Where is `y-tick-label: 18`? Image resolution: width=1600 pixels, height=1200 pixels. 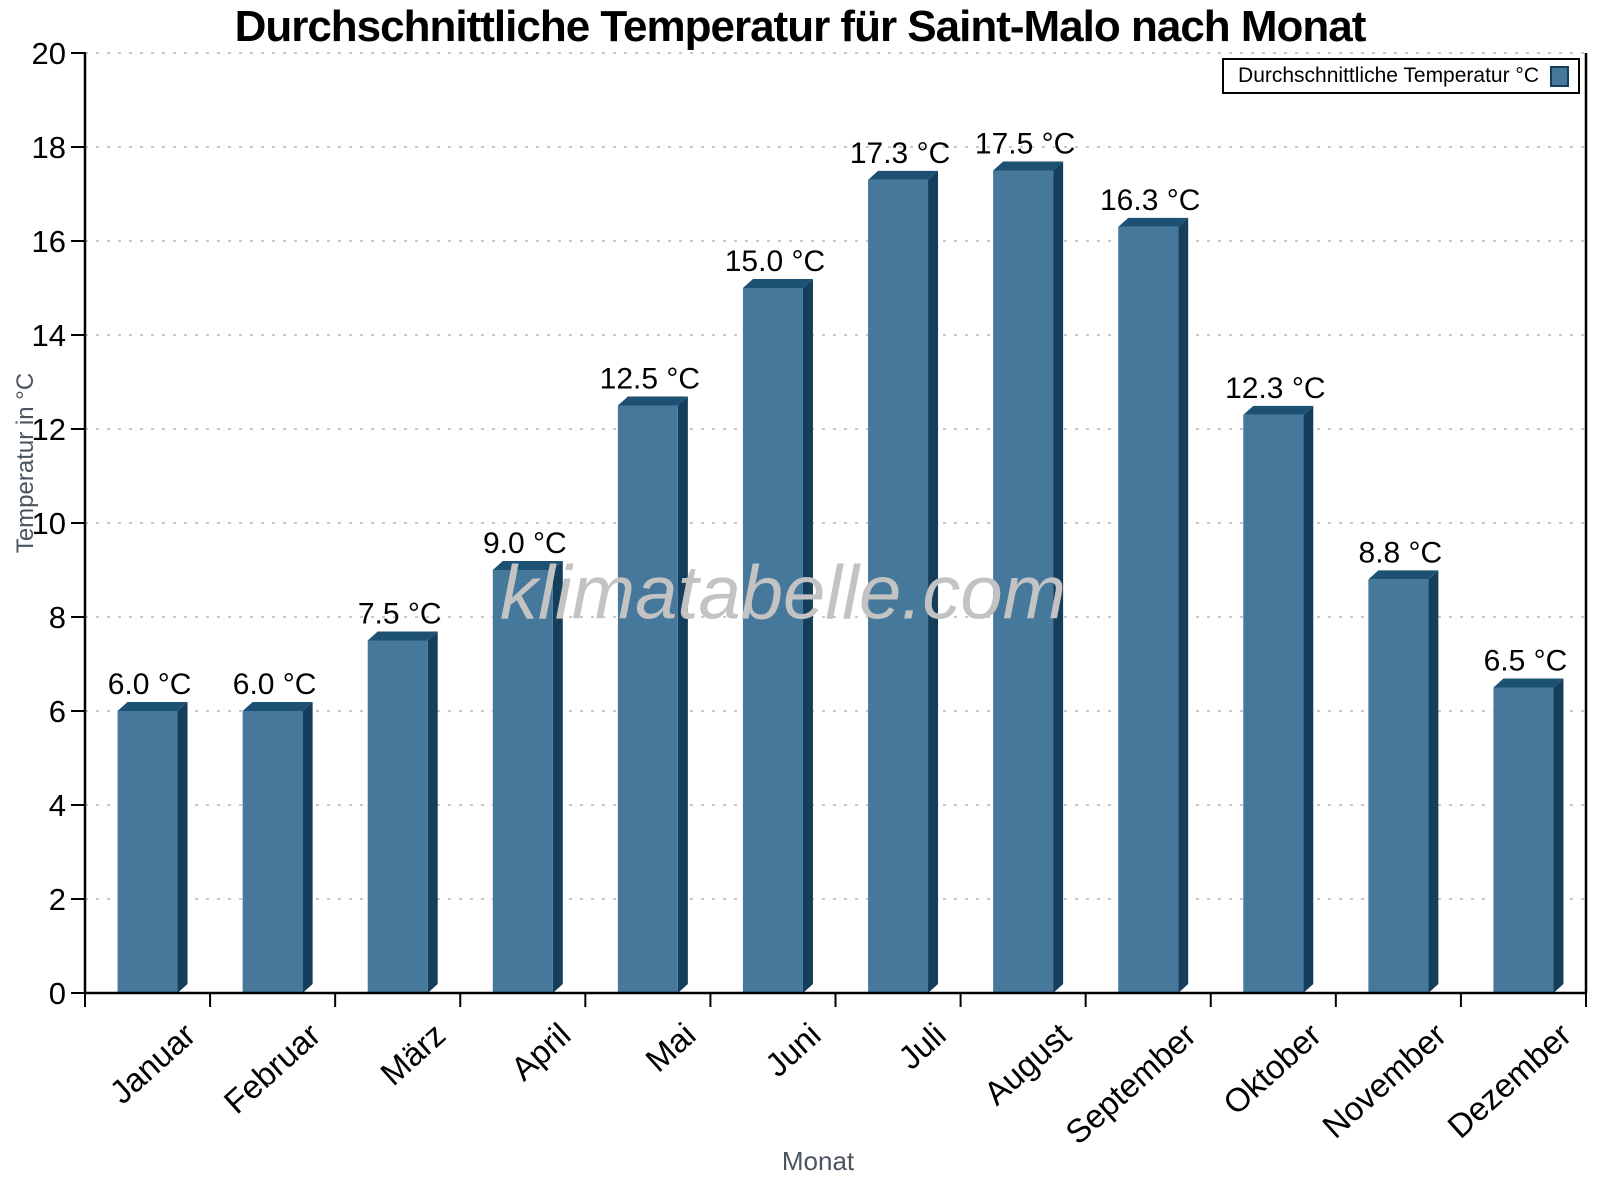 y-tick-label: 18 is located at coordinates (49, 147).